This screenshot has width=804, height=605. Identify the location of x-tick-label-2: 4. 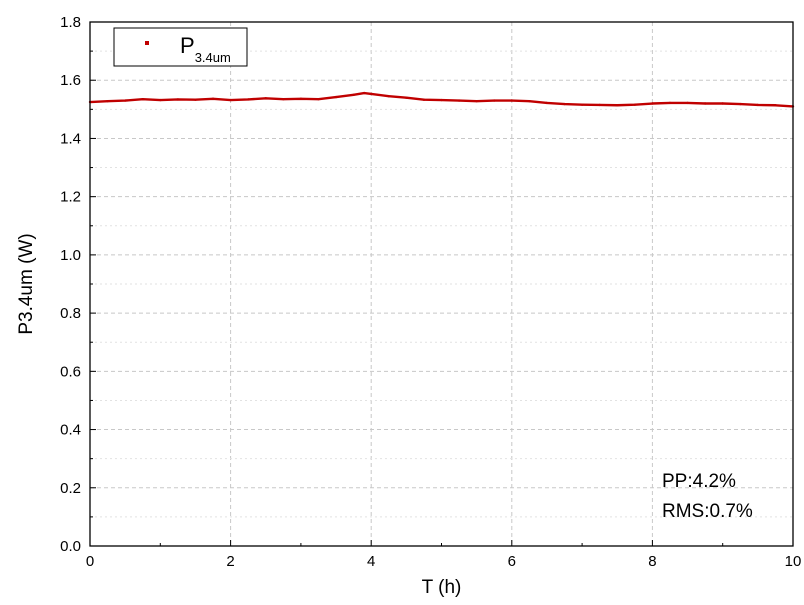
(371, 561).